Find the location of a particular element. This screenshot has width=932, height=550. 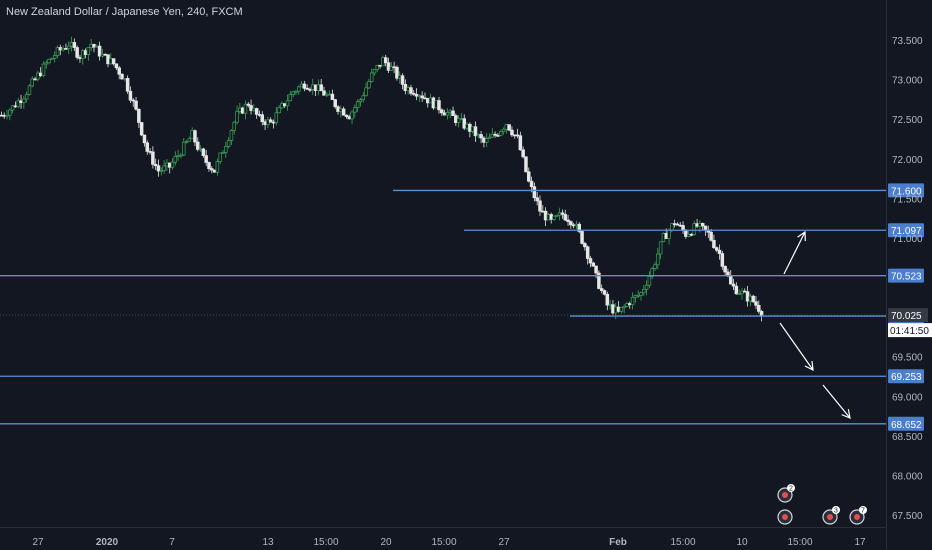

countdown-label: 01:41:50 is located at coordinates (909, 331).